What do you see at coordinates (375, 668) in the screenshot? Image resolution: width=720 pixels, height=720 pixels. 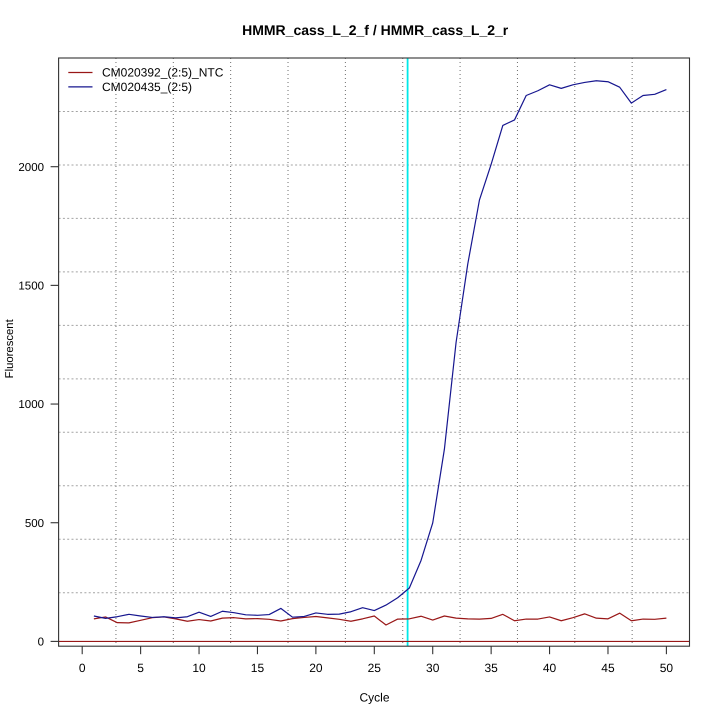 I see `svg-text: 25` at bounding box center [375, 668].